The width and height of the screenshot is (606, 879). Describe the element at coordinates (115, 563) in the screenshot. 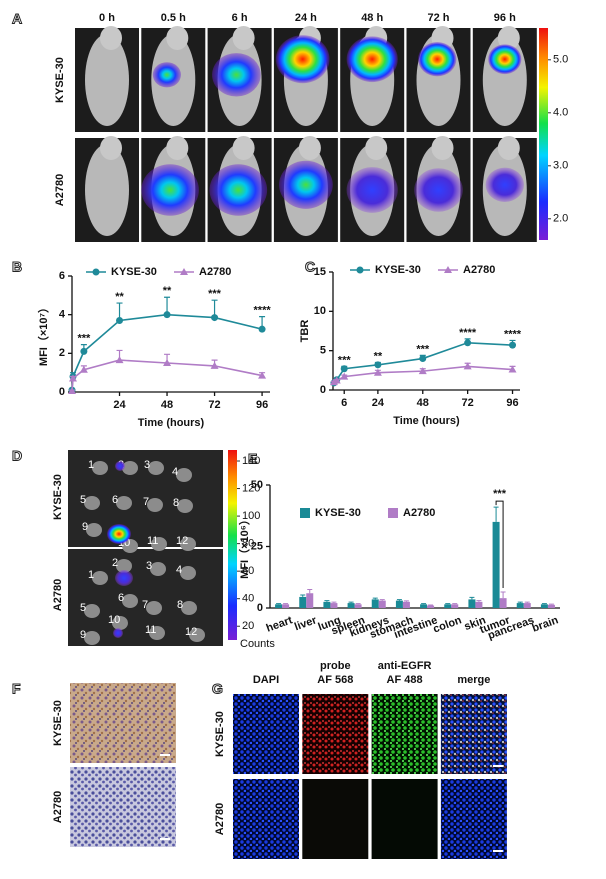

I see `organ-number: 2` at that location.